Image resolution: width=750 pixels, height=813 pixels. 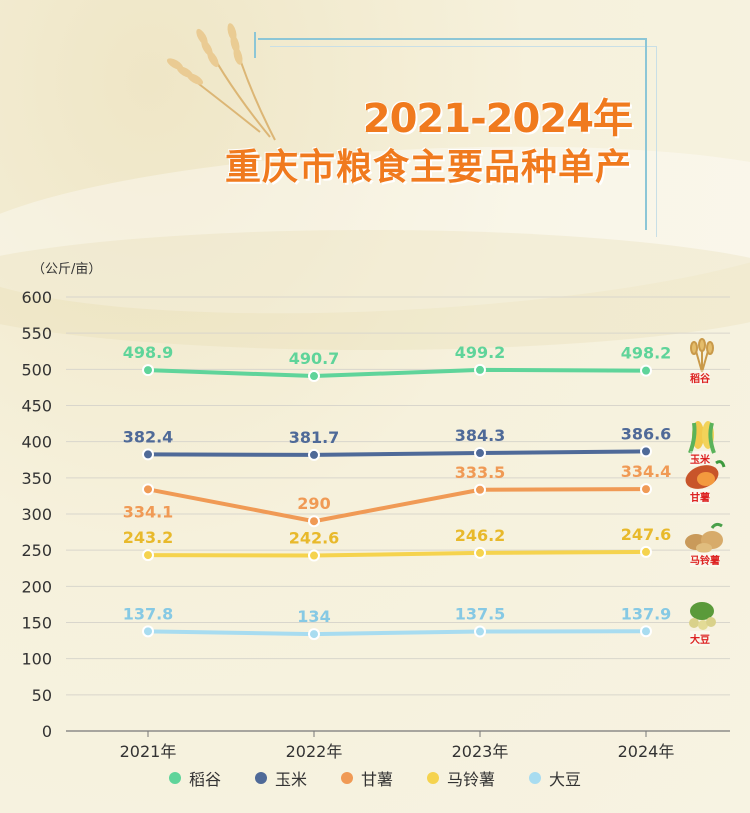 I want to click on y-tick-label: 100, so click(x=36, y=659).